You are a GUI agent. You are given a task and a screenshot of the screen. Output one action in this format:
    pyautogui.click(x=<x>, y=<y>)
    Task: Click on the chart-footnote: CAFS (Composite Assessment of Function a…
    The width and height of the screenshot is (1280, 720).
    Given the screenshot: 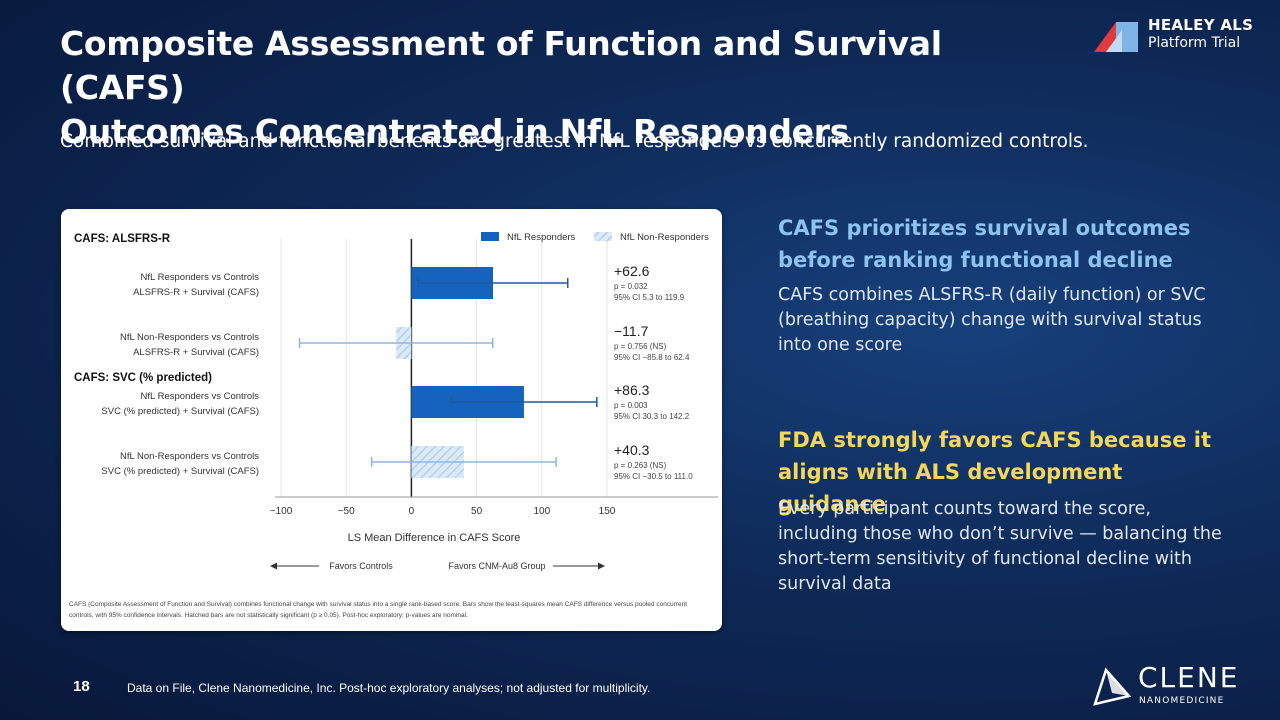 What is the action you would take?
    pyautogui.click(x=378, y=610)
    